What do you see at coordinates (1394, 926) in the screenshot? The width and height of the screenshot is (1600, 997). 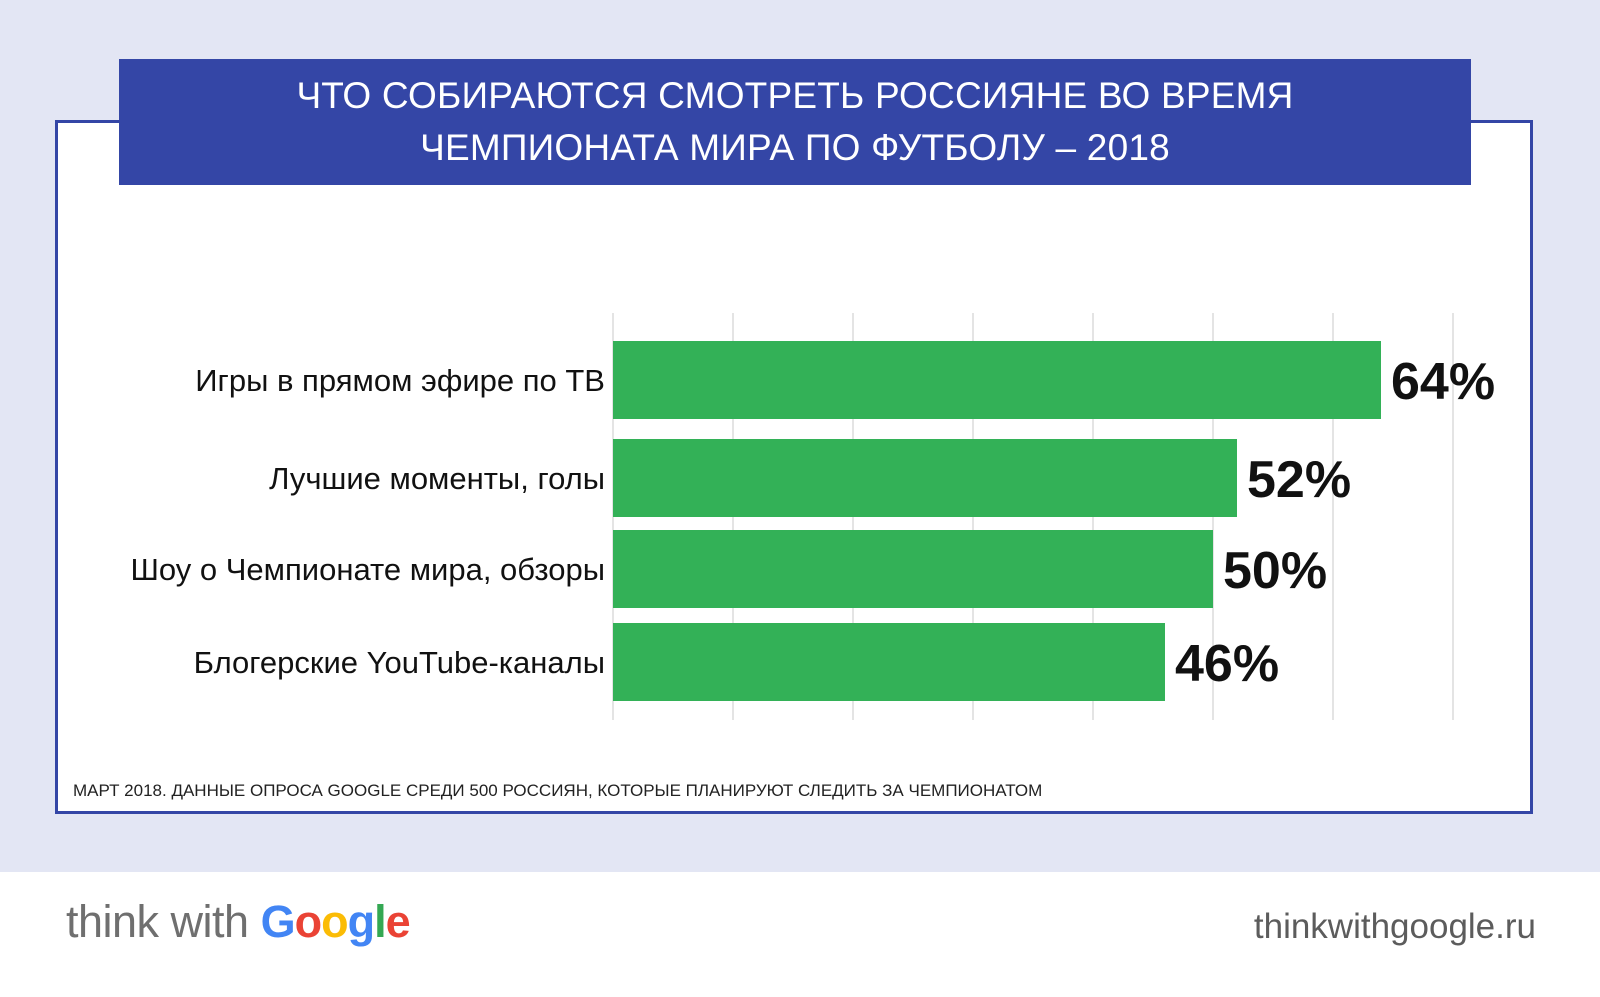 I see `site-url: thinkwithgoogle.ru` at bounding box center [1394, 926].